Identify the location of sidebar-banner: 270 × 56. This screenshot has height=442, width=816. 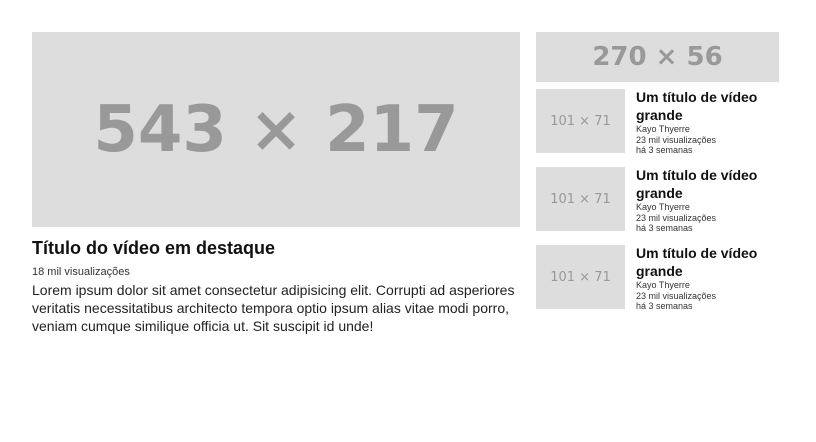
(657, 57).